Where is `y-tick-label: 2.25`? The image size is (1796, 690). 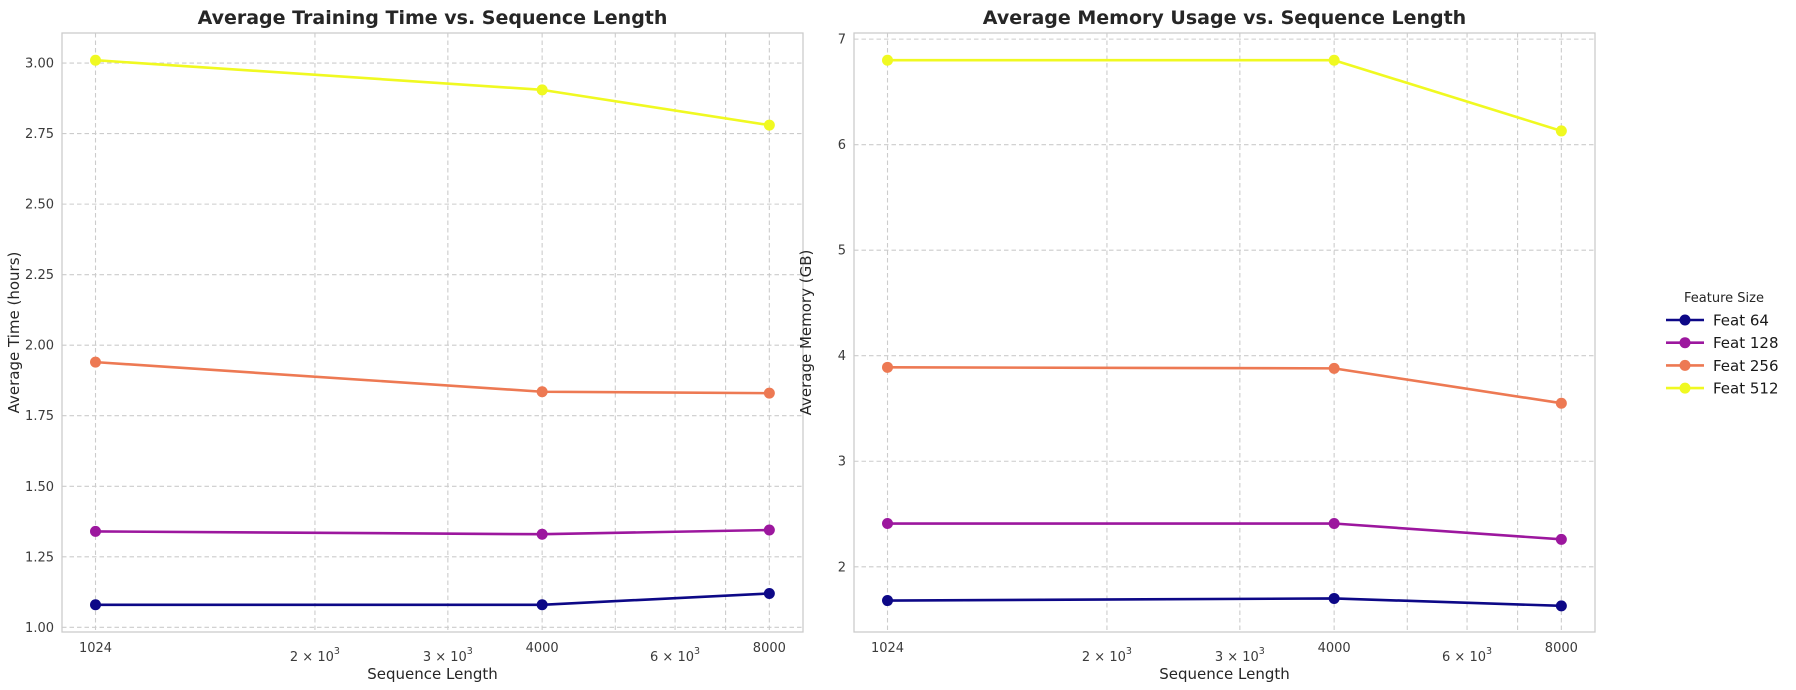
y-tick-label: 2.25 is located at coordinates (39, 275).